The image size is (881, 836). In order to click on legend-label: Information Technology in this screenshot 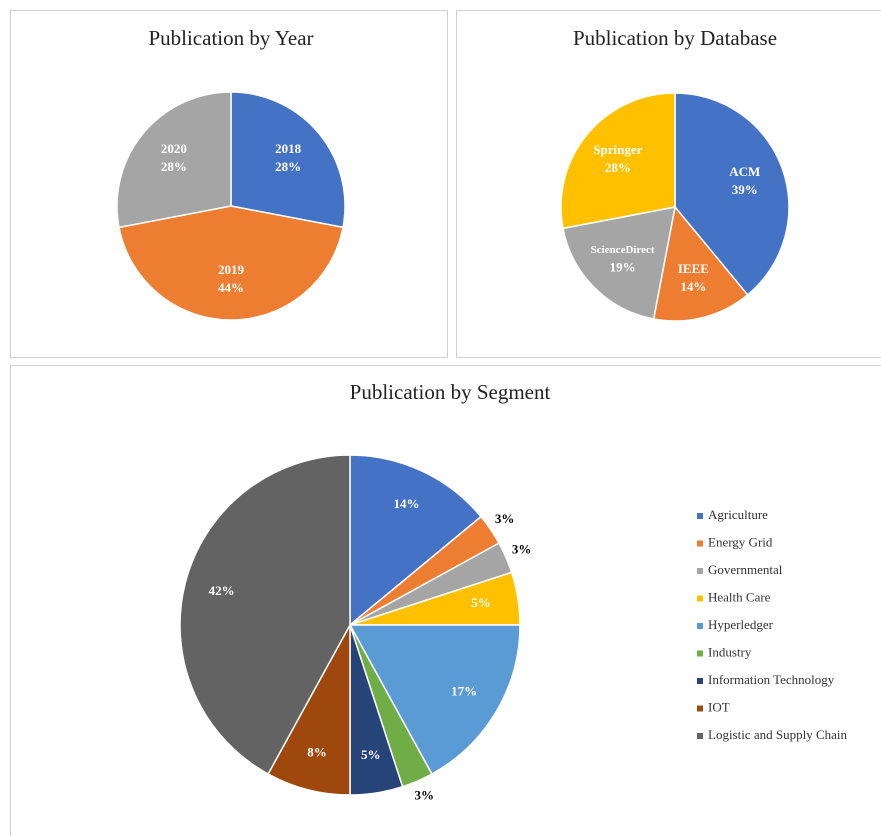, I will do `click(771, 679)`.